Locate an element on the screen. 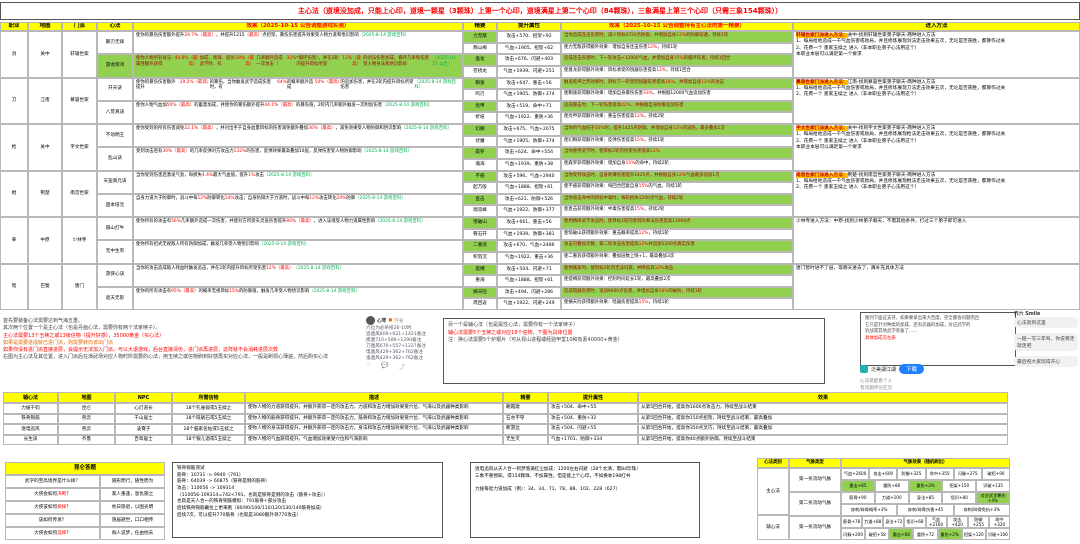 This screenshot has height=544, width=1080. mer-cell: 对应武学暴伤+4% is located at coordinates (993, 497).